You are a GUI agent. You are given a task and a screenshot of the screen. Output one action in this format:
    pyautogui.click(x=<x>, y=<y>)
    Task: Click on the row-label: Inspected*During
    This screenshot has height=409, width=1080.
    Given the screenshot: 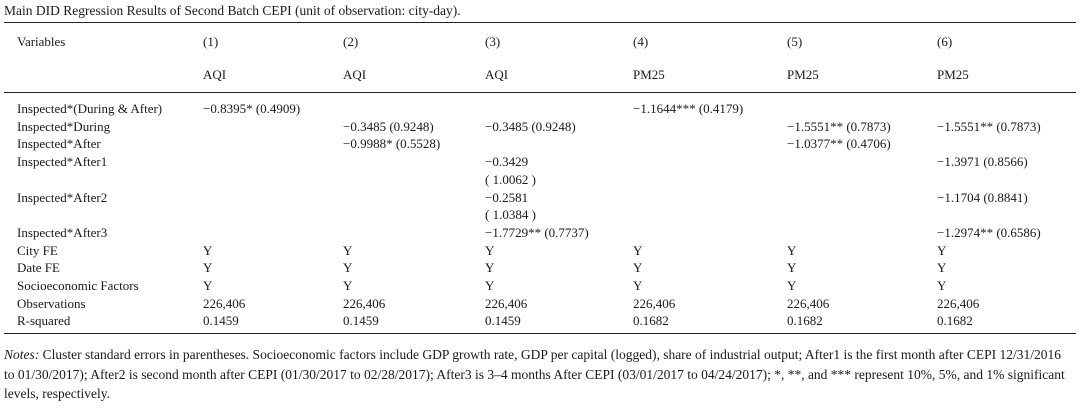 What is the action you would take?
    pyautogui.click(x=64, y=126)
    